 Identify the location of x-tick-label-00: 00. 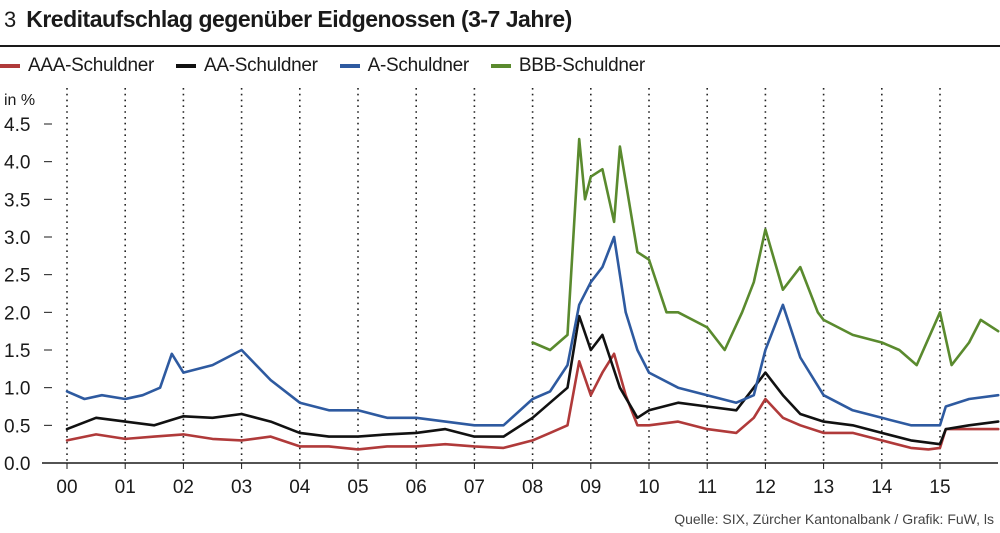
(66, 487).